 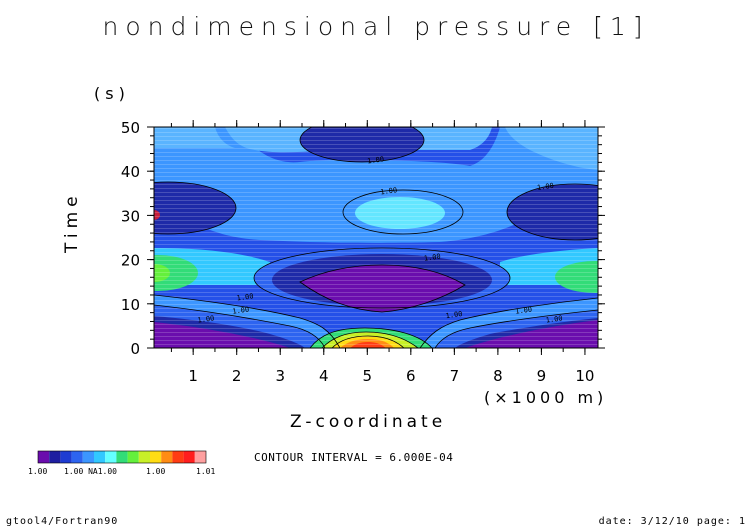 I want to click on y-tick-label: 0, so click(x=135, y=349).